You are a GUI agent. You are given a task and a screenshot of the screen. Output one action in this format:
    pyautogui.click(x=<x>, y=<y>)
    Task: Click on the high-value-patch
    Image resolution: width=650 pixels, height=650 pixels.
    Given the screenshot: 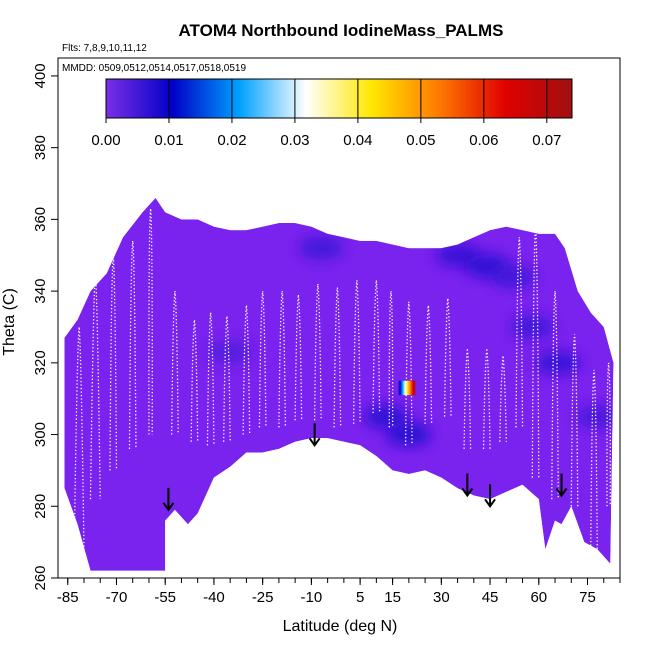 What is the action you would take?
    pyautogui.click(x=406, y=388)
    